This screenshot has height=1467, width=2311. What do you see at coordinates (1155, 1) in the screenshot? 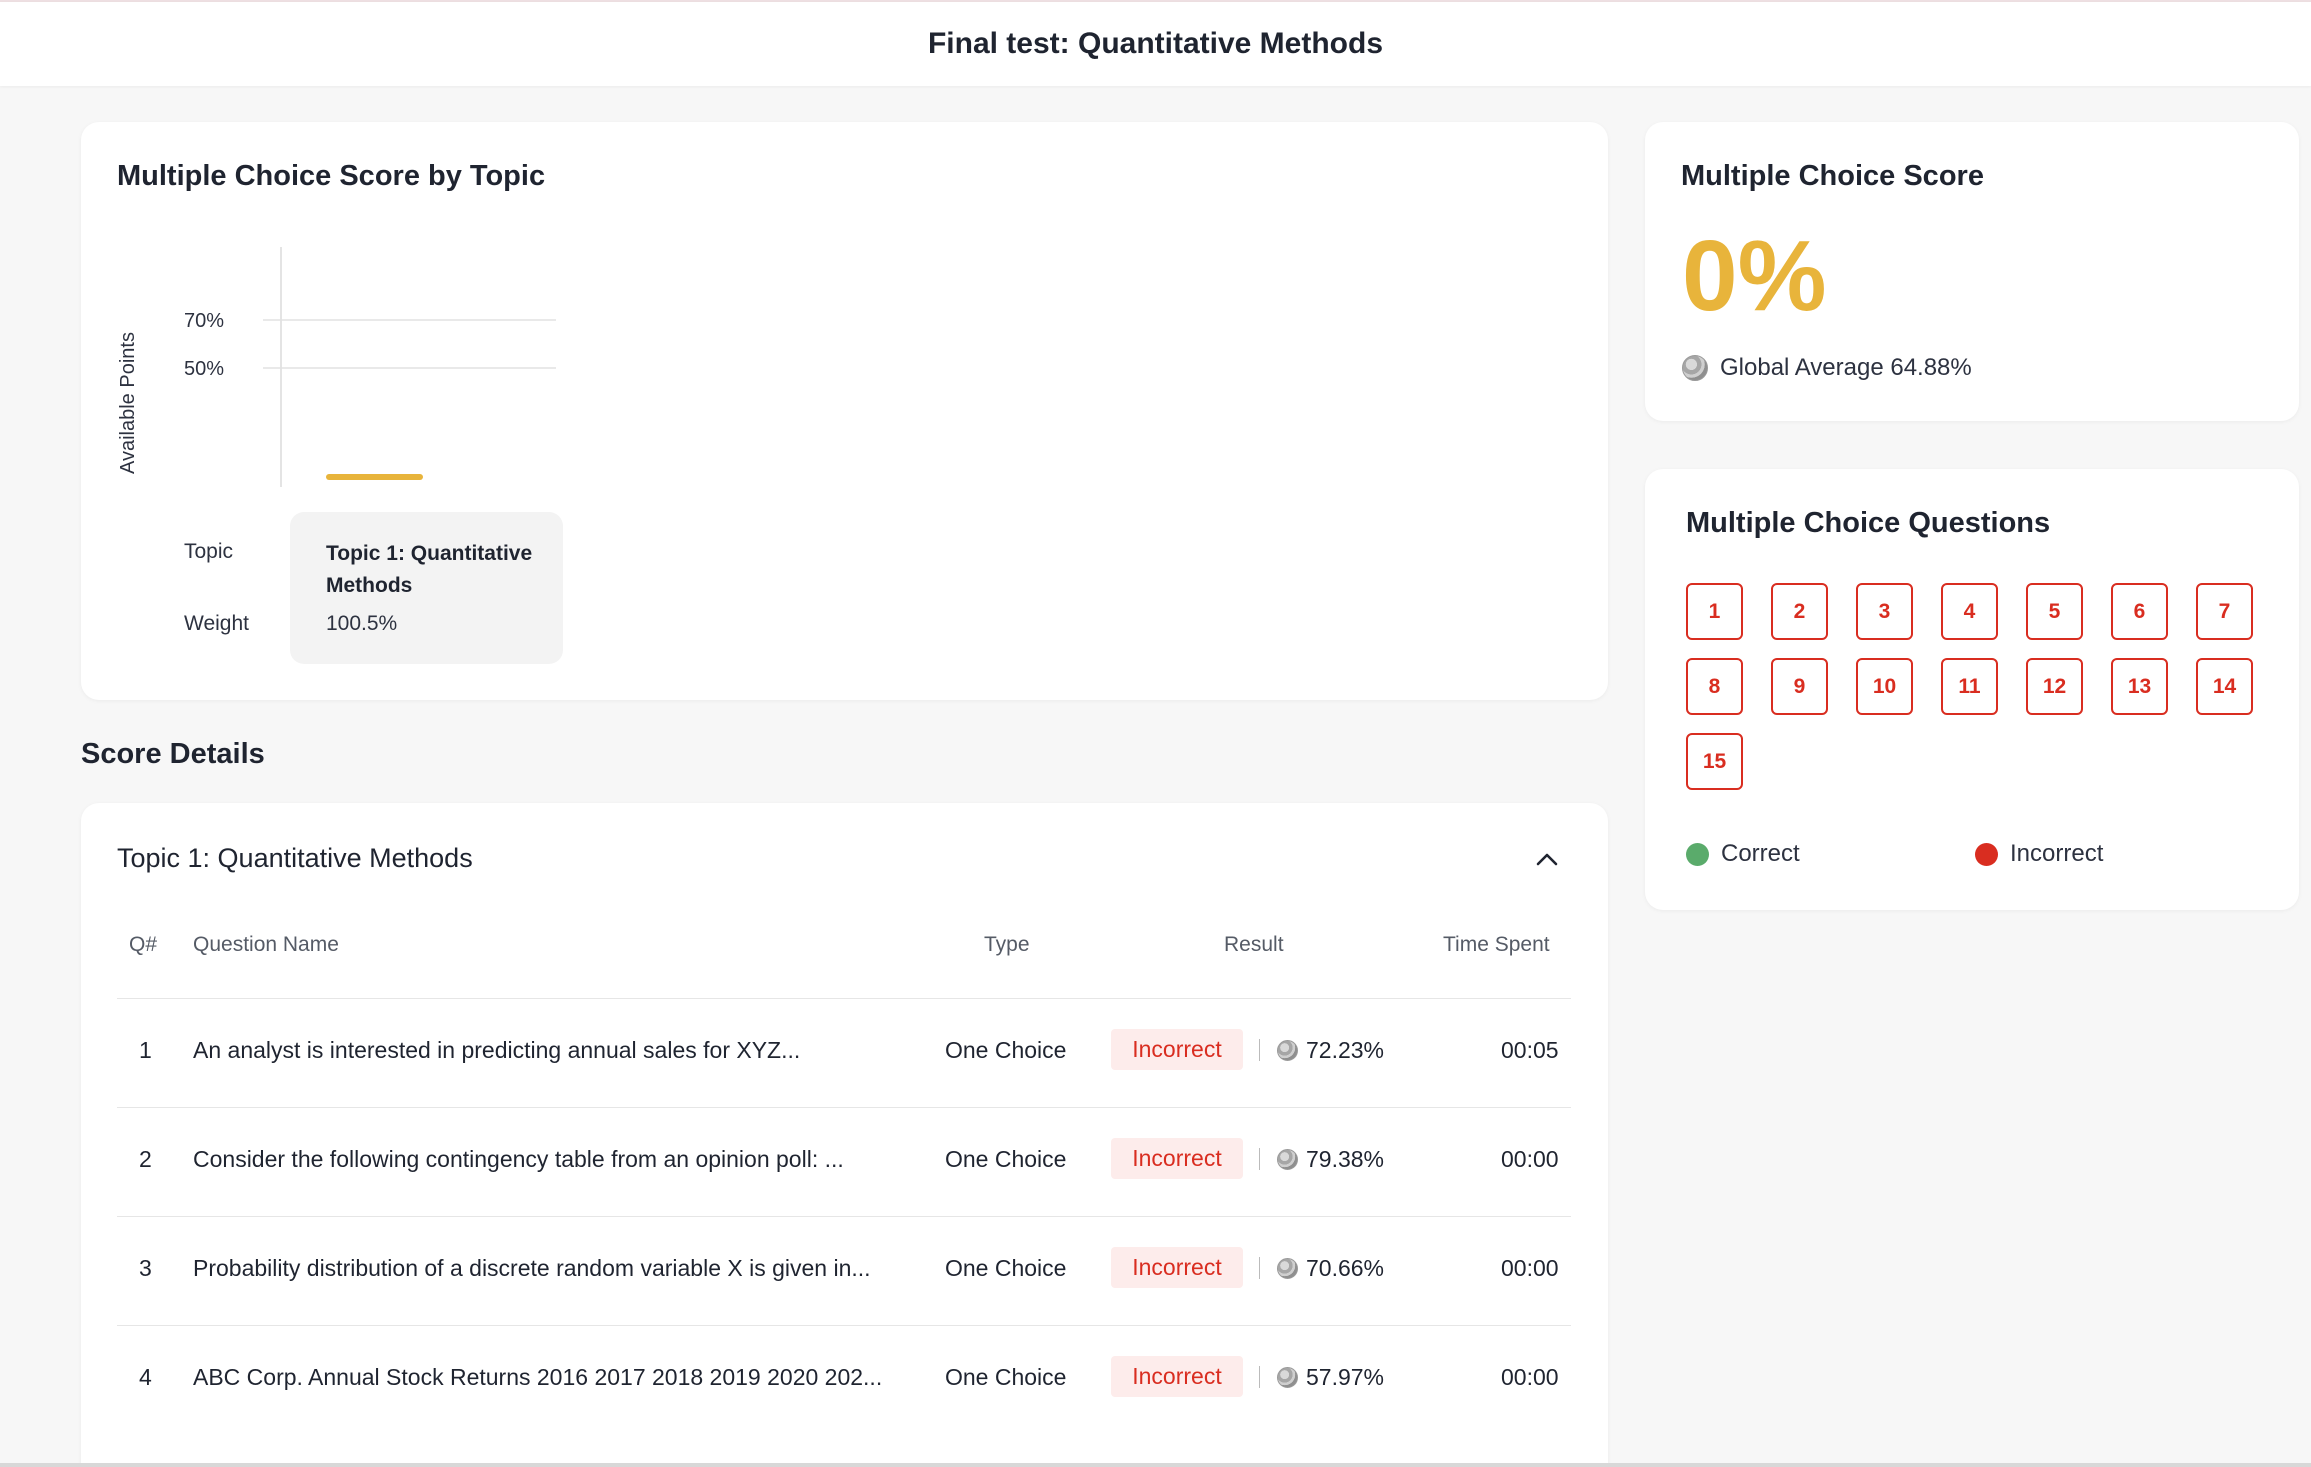
I see `top-accent-line` at bounding box center [1155, 1].